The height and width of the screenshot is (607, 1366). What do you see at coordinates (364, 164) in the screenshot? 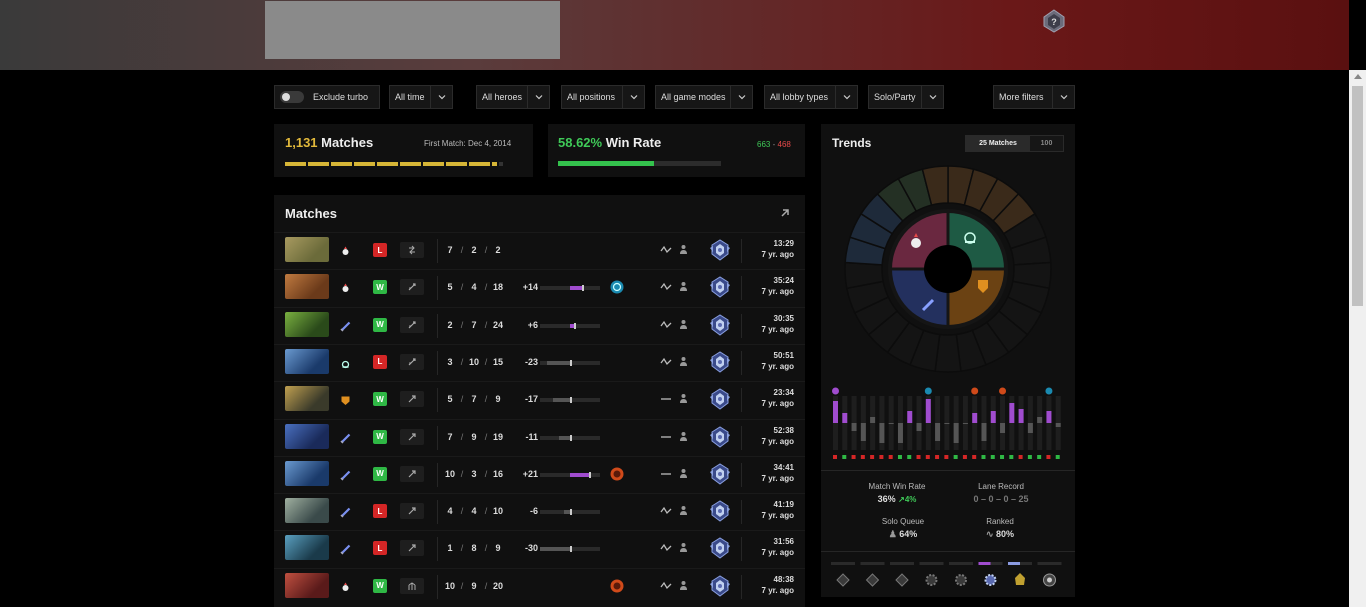
I see `match-bar-segment` at bounding box center [364, 164].